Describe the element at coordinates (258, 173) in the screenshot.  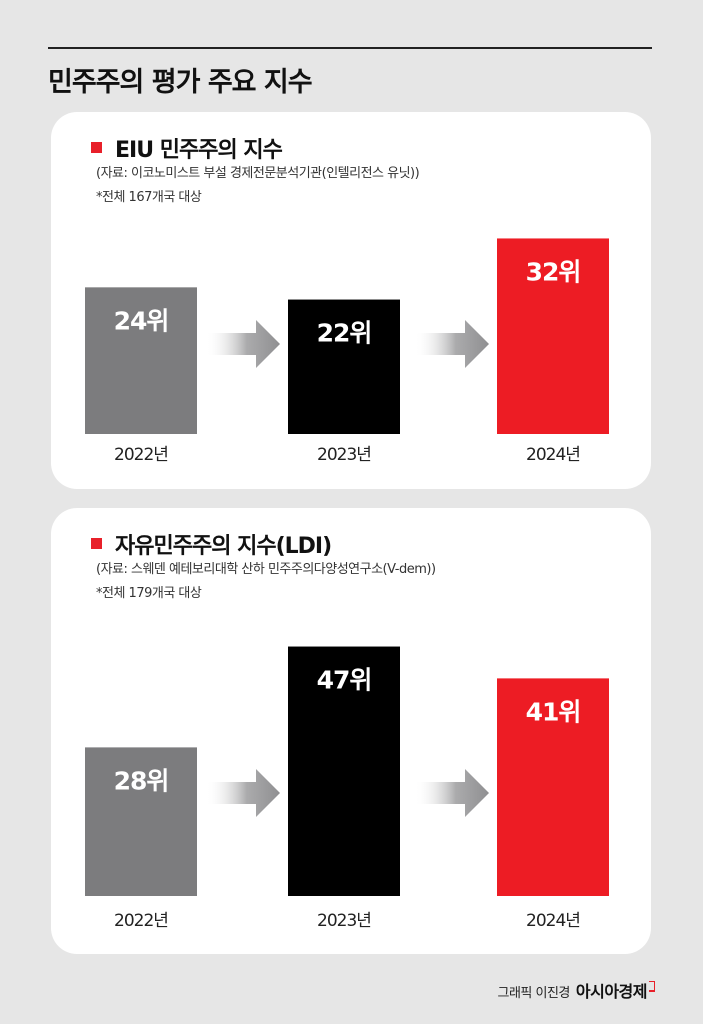
I see `eiu-source: (자료: 이코노미스트 부설 경제전문분석기관(인텔리전스 유닛))` at that location.